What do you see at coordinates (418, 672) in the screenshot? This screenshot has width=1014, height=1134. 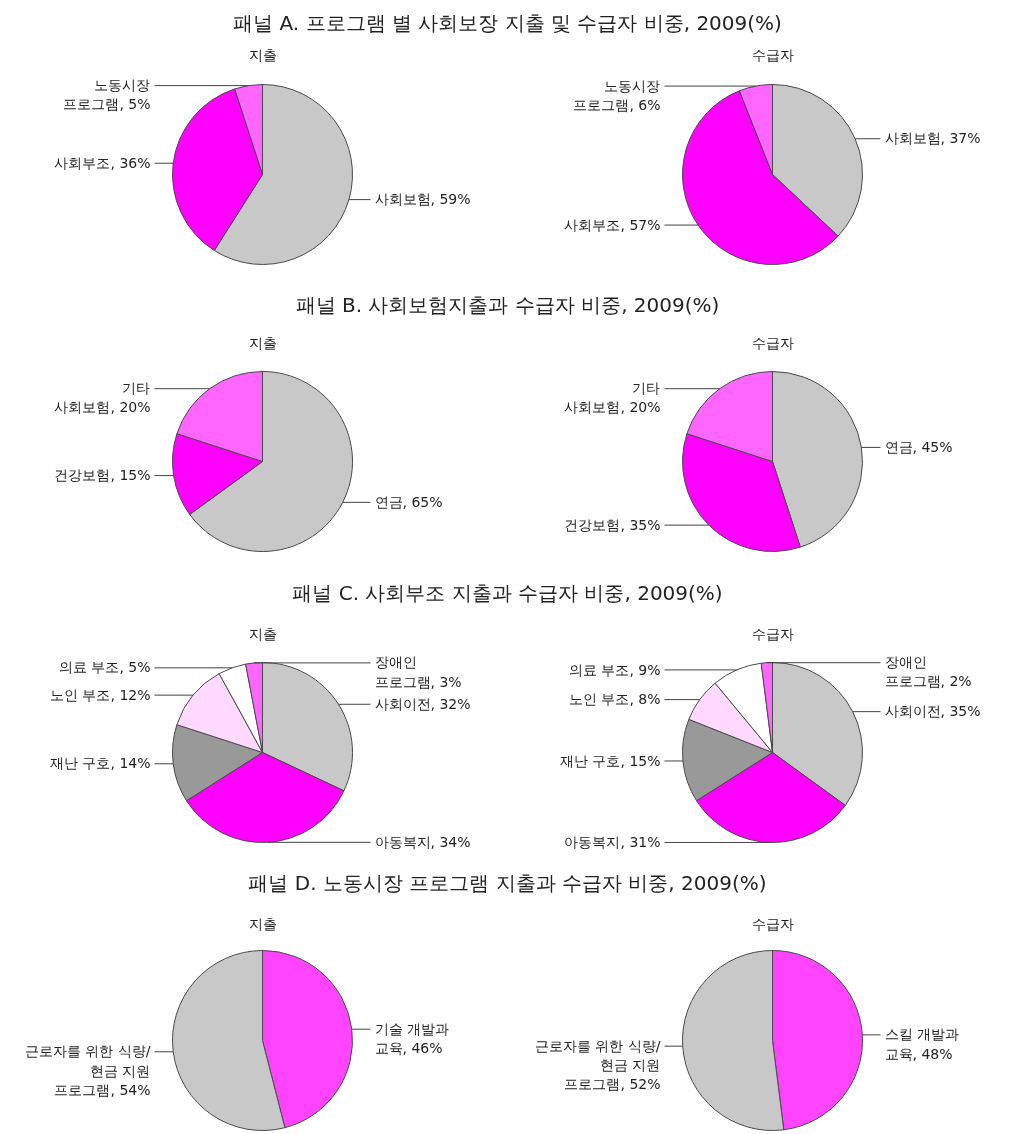 I see `slice-label: 장애인 프로그램, 3%` at bounding box center [418, 672].